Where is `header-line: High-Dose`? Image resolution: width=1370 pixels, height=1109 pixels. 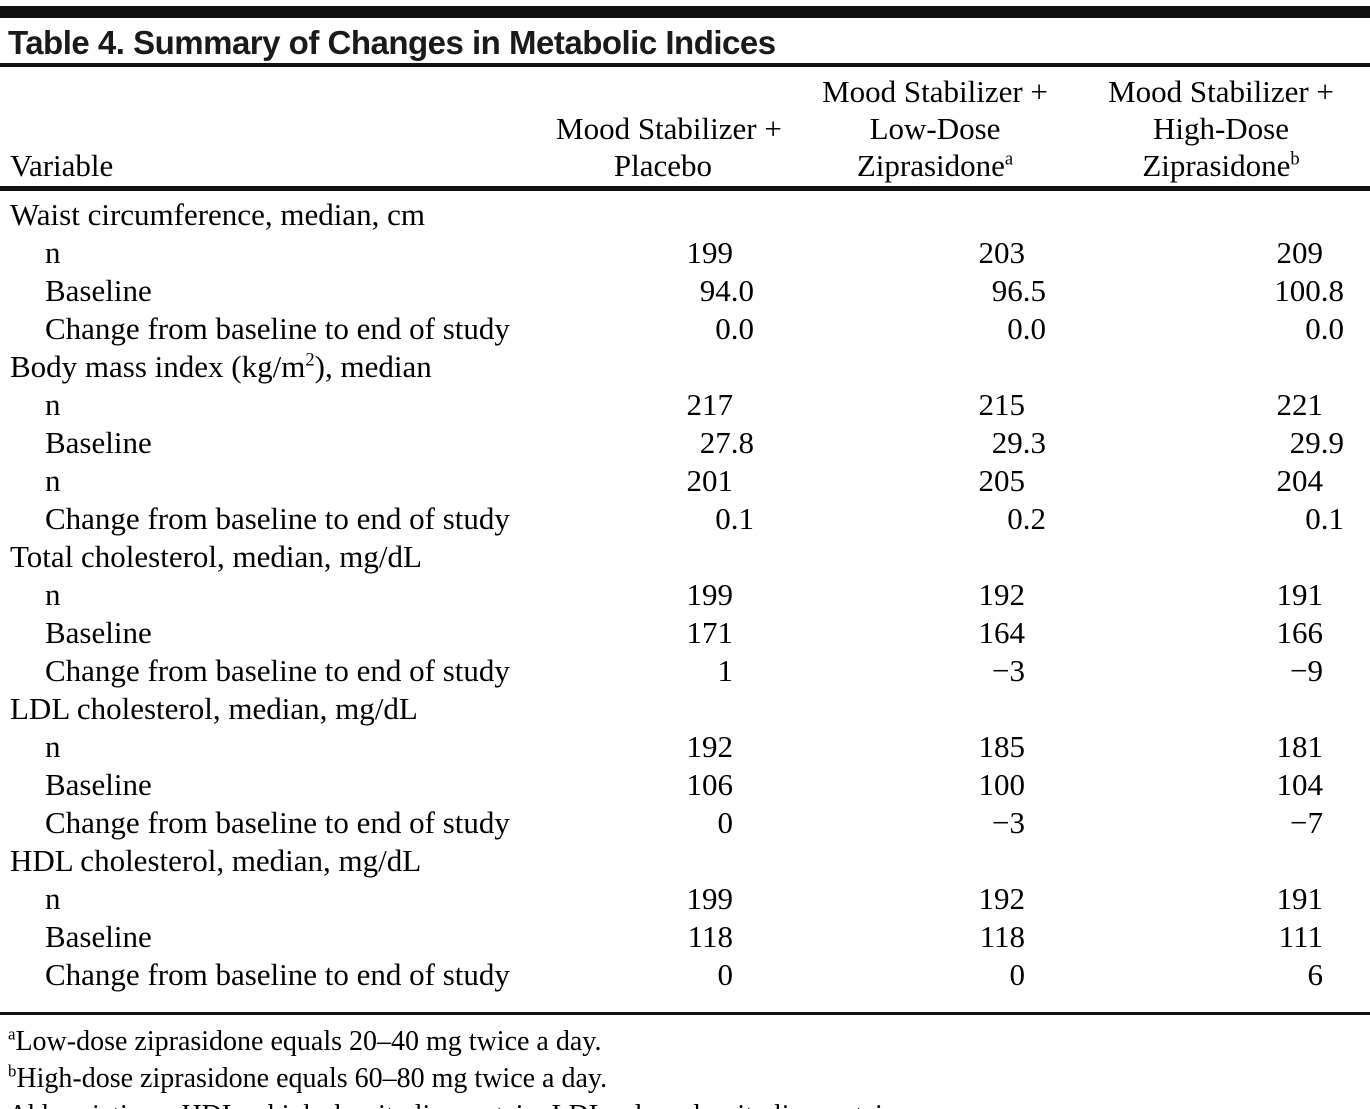 header-line: High-Dose is located at coordinates (1221, 128).